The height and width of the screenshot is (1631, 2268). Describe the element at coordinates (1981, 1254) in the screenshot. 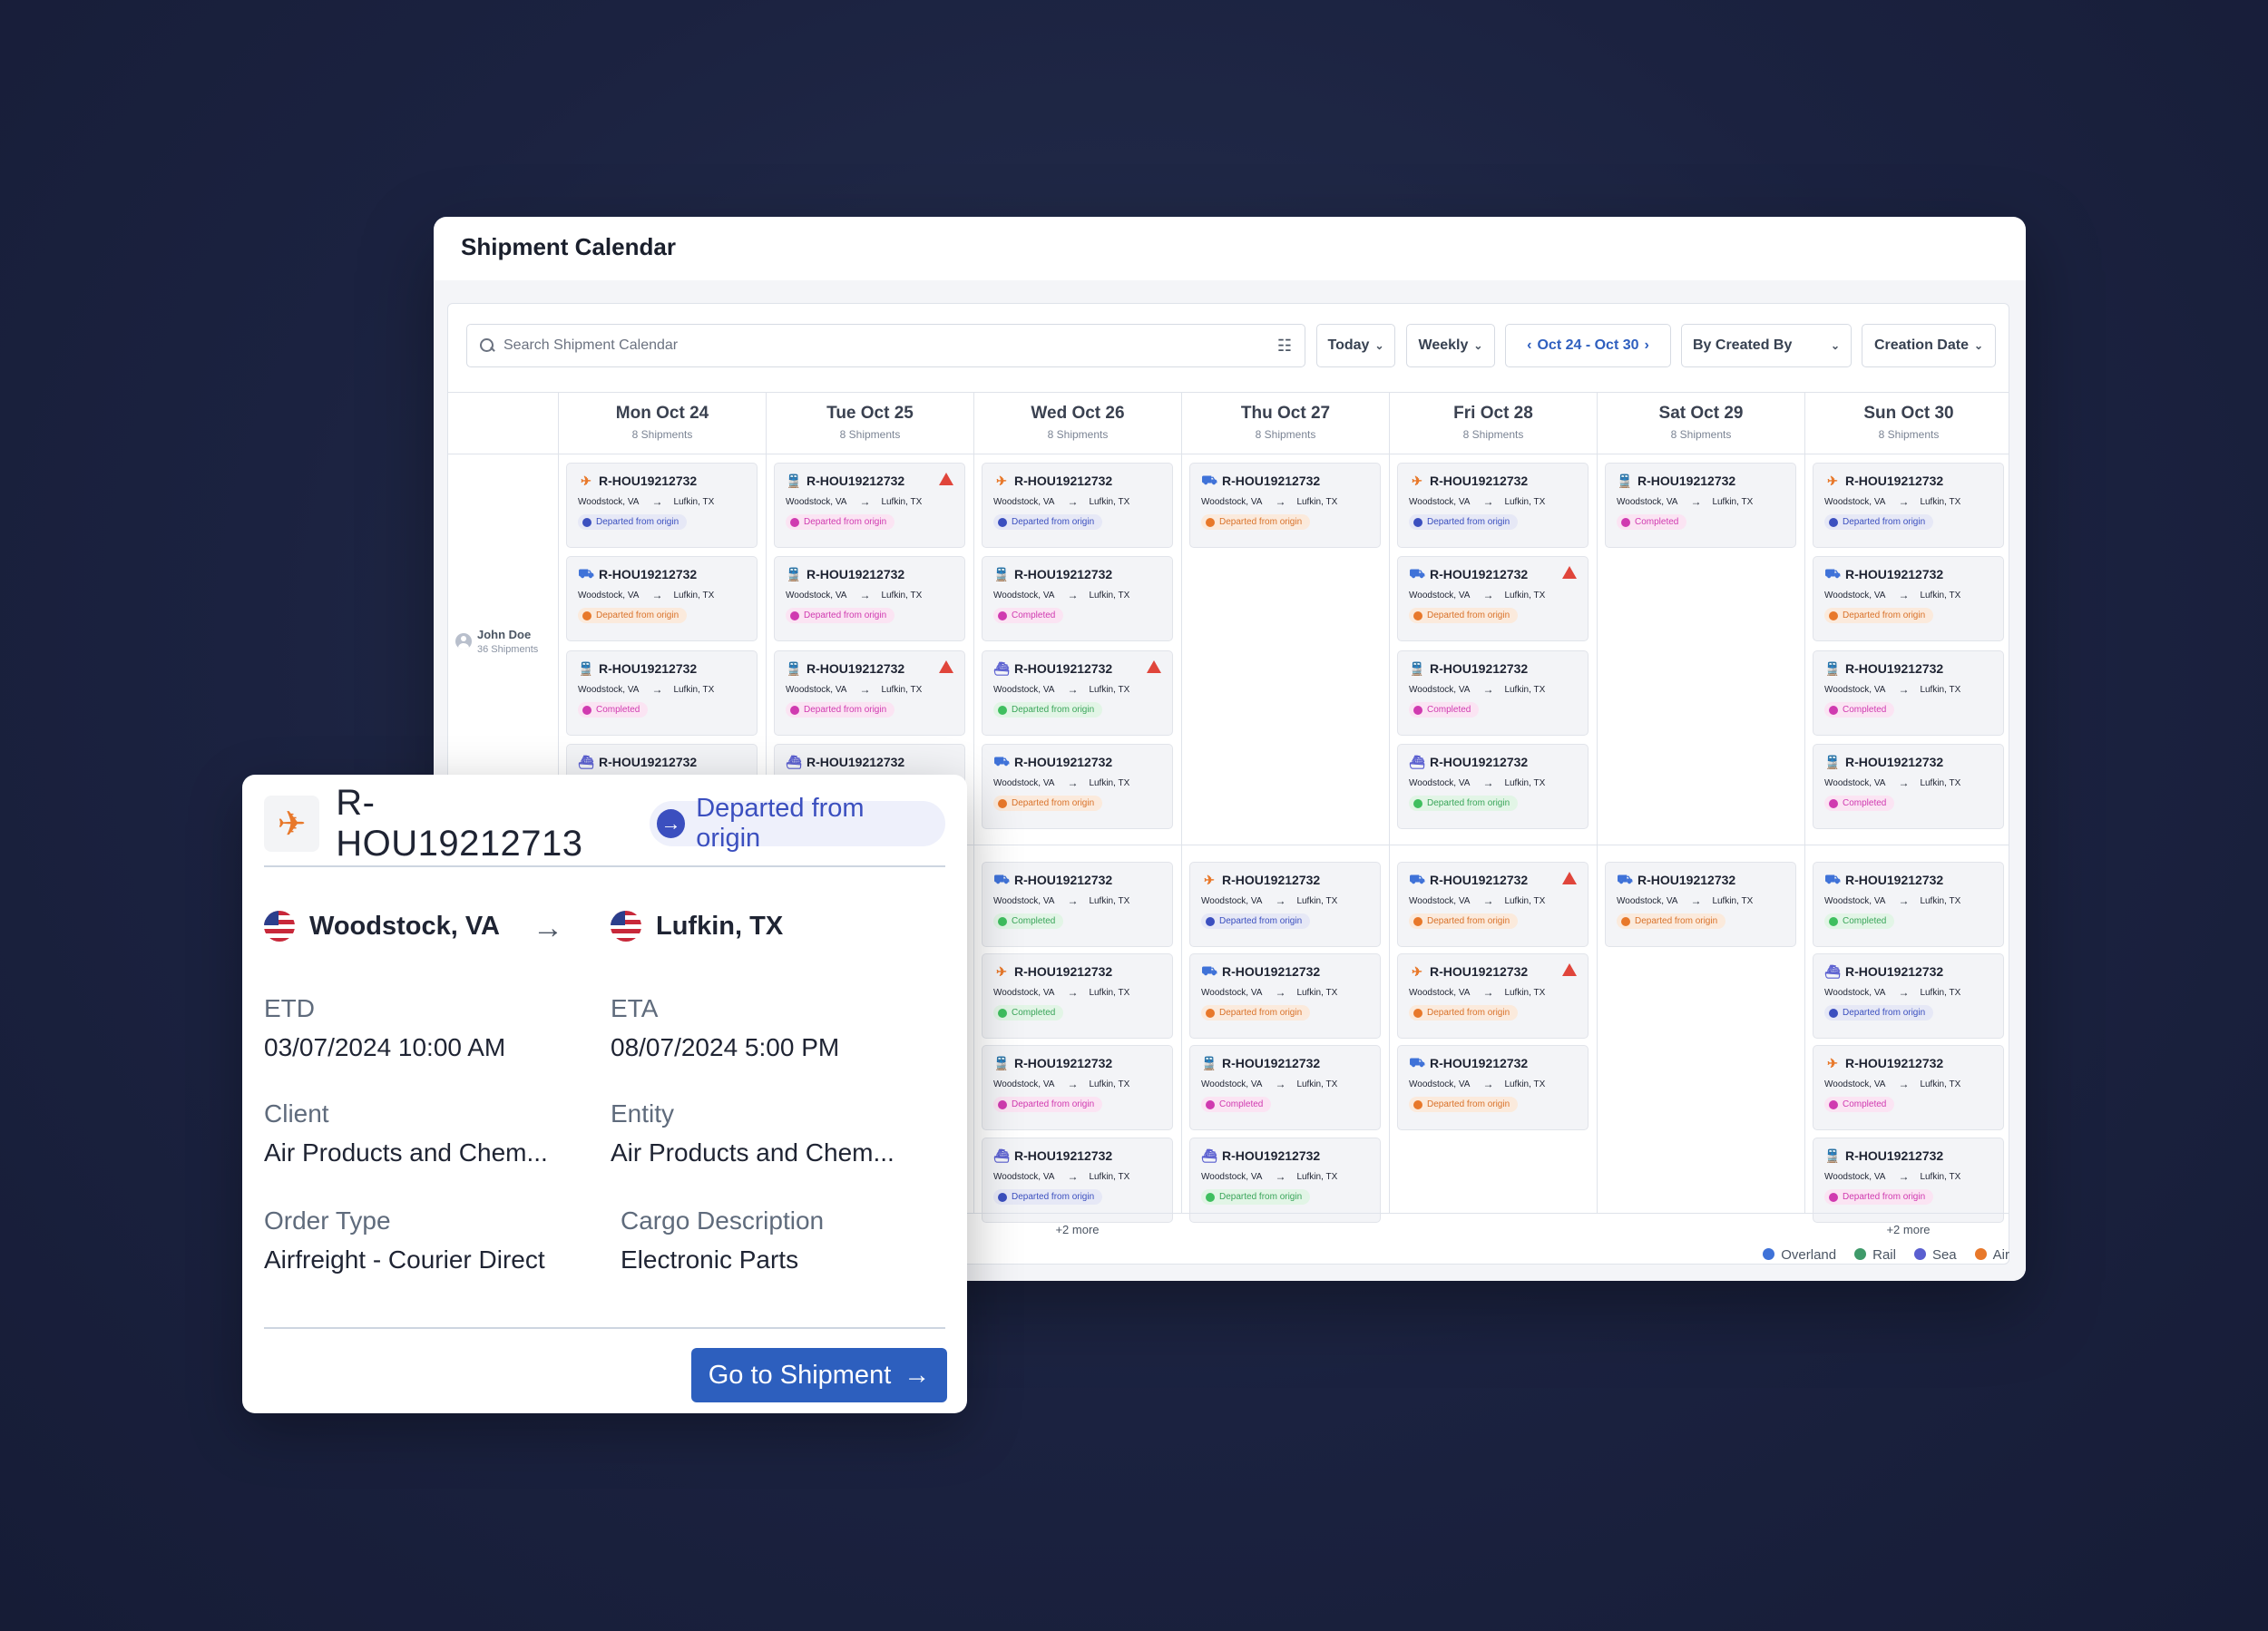

I see `legend-dot-icon` at that location.